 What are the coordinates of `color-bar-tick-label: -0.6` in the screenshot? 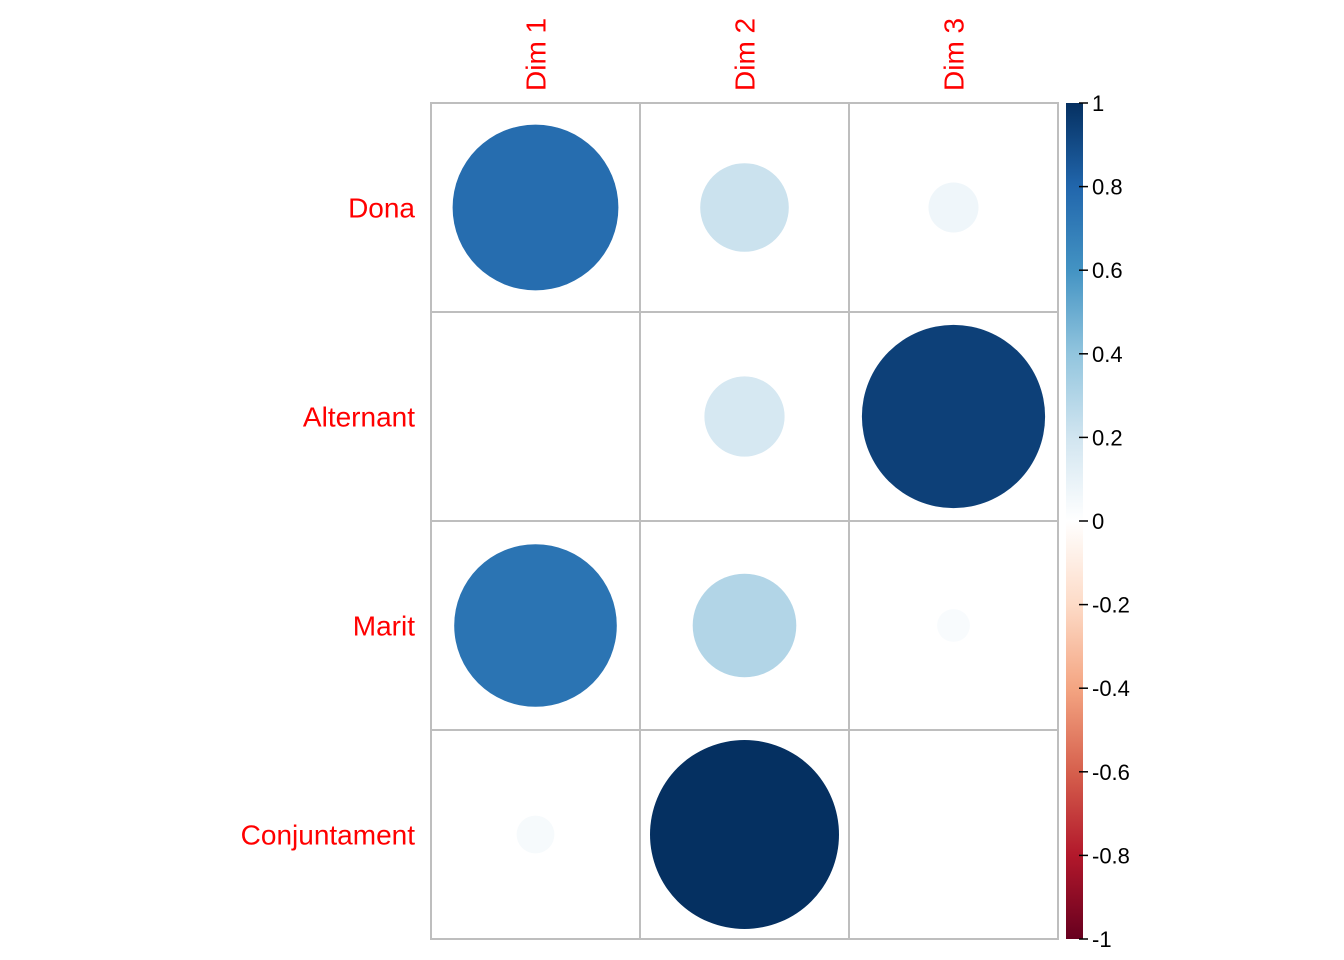 It's located at (1111, 772).